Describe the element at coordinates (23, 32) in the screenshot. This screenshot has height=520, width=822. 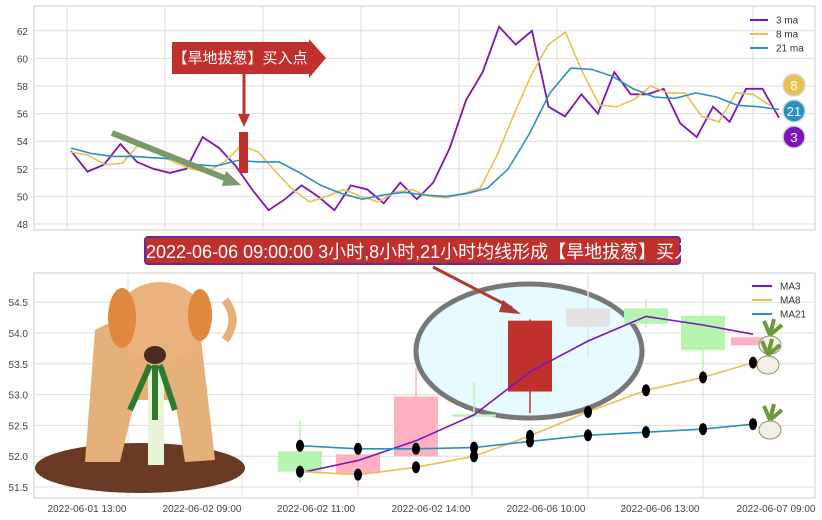
I see `top-y-tick-label: 62` at that location.